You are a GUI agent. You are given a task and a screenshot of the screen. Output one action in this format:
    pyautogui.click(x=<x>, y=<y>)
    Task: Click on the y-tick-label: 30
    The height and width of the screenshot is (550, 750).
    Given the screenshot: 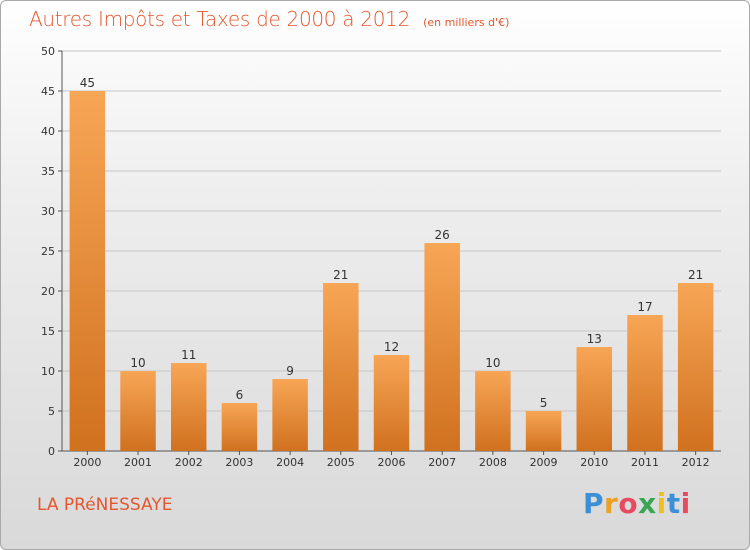 What is the action you would take?
    pyautogui.click(x=48, y=211)
    